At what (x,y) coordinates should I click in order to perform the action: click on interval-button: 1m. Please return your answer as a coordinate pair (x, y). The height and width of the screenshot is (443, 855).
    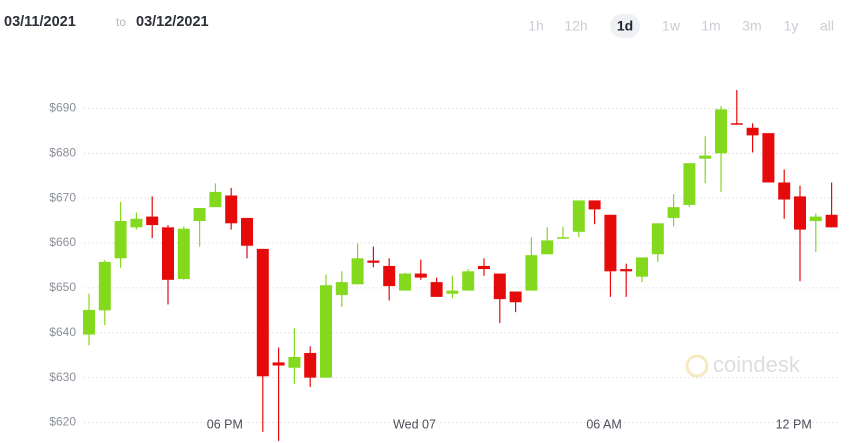
    Looking at the image, I should click on (710, 26).